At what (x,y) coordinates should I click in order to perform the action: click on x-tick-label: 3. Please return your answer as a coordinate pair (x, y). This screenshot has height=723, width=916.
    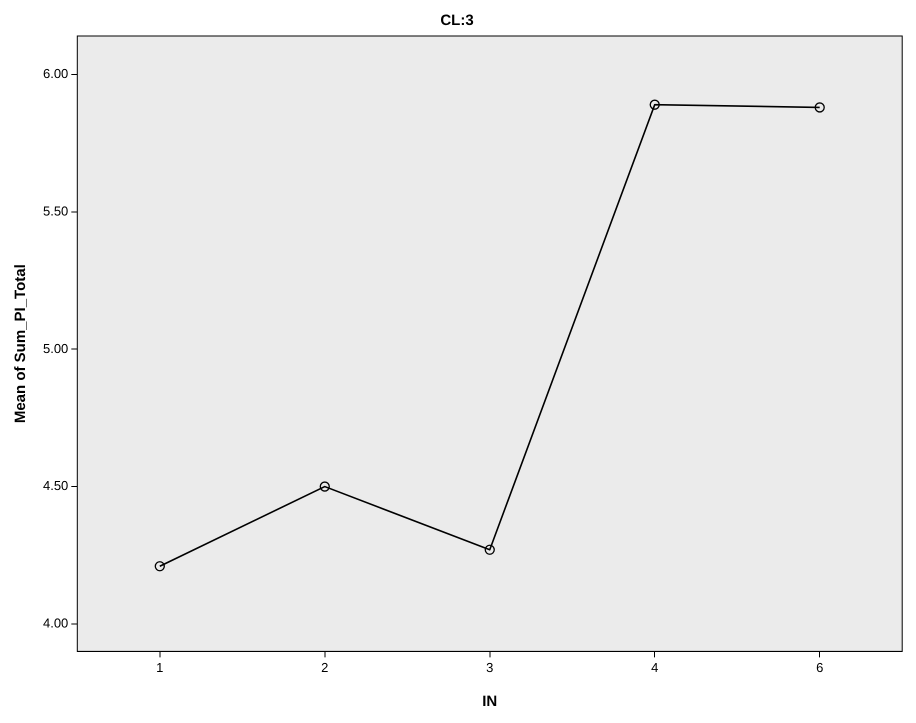
    Looking at the image, I should click on (490, 667).